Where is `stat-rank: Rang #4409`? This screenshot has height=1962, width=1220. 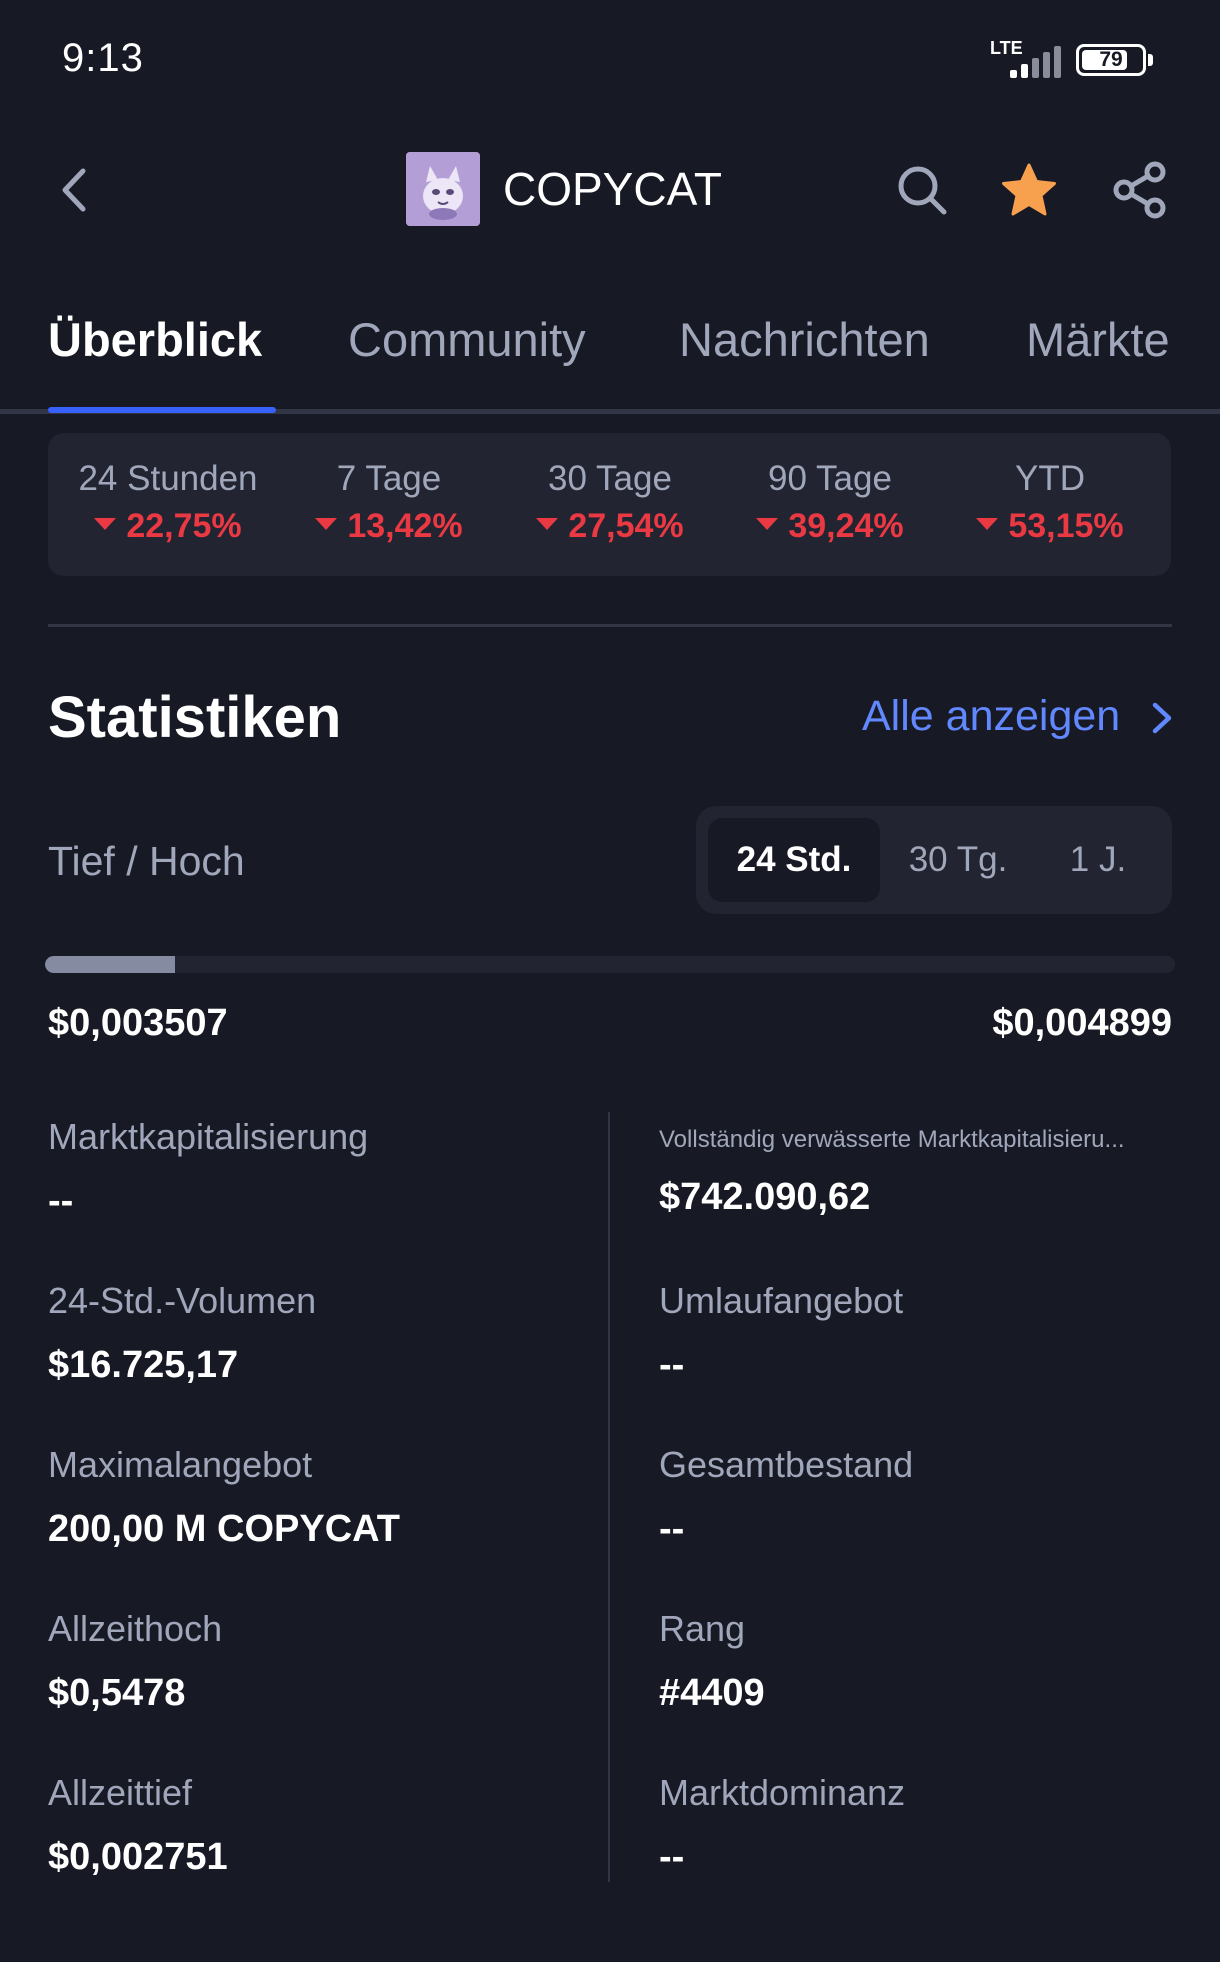
stat-rank: Rang #4409 is located at coordinates (939, 1661).